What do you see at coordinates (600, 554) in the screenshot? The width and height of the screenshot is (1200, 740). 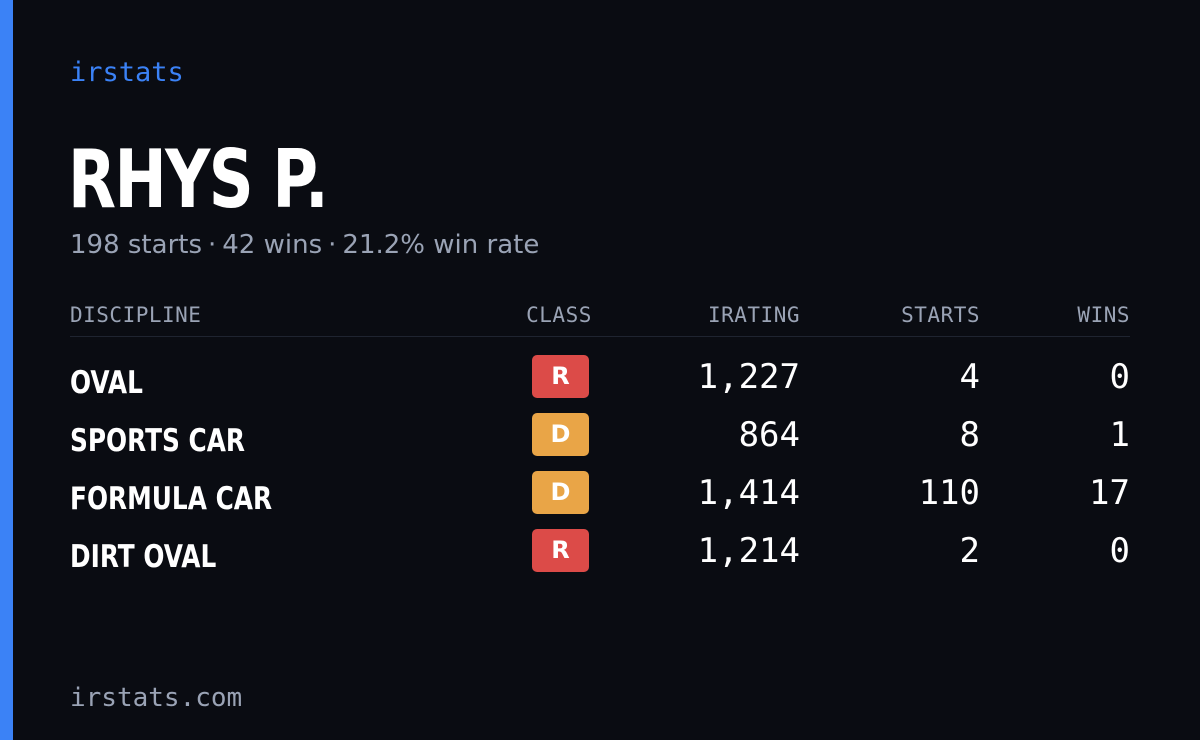 I see `table-row: DIRT OVAL R 1,214 2 0` at bounding box center [600, 554].